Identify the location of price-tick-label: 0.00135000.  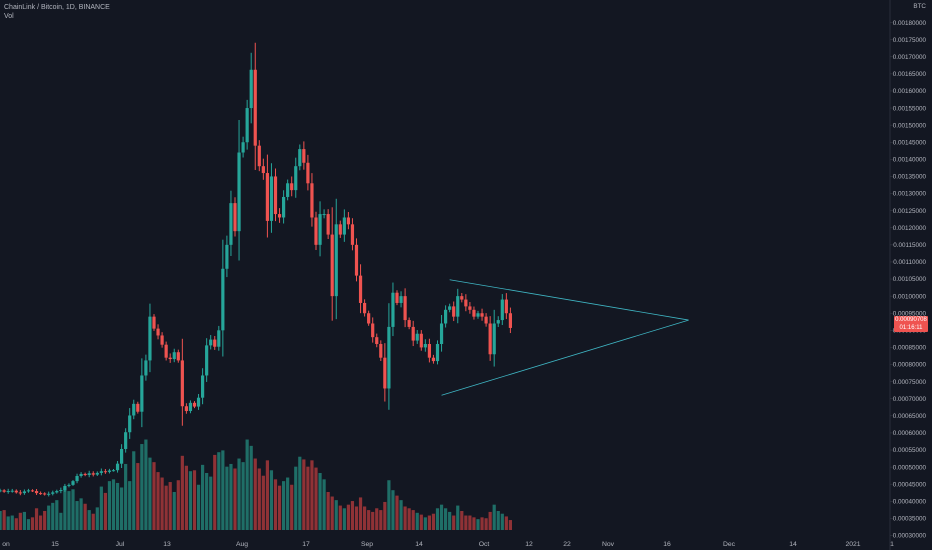
(910, 177).